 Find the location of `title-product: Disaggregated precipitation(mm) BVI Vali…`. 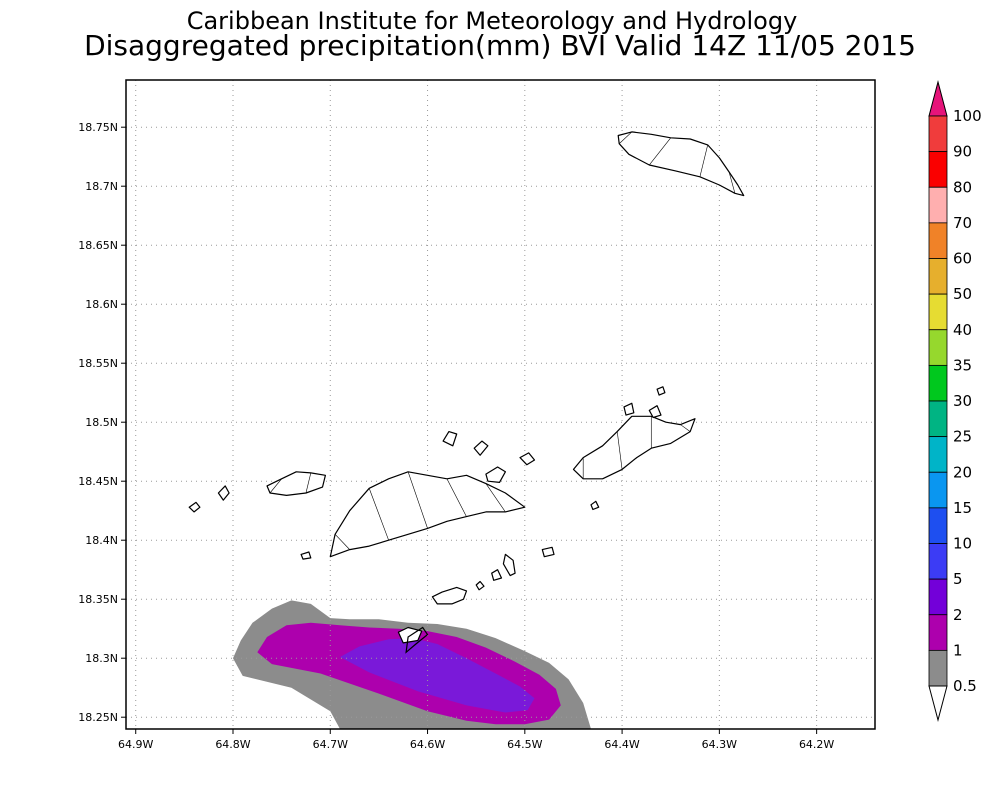

title-product: Disaggregated precipitation(mm) BVI Vali… is located at coordinates (500, 45).